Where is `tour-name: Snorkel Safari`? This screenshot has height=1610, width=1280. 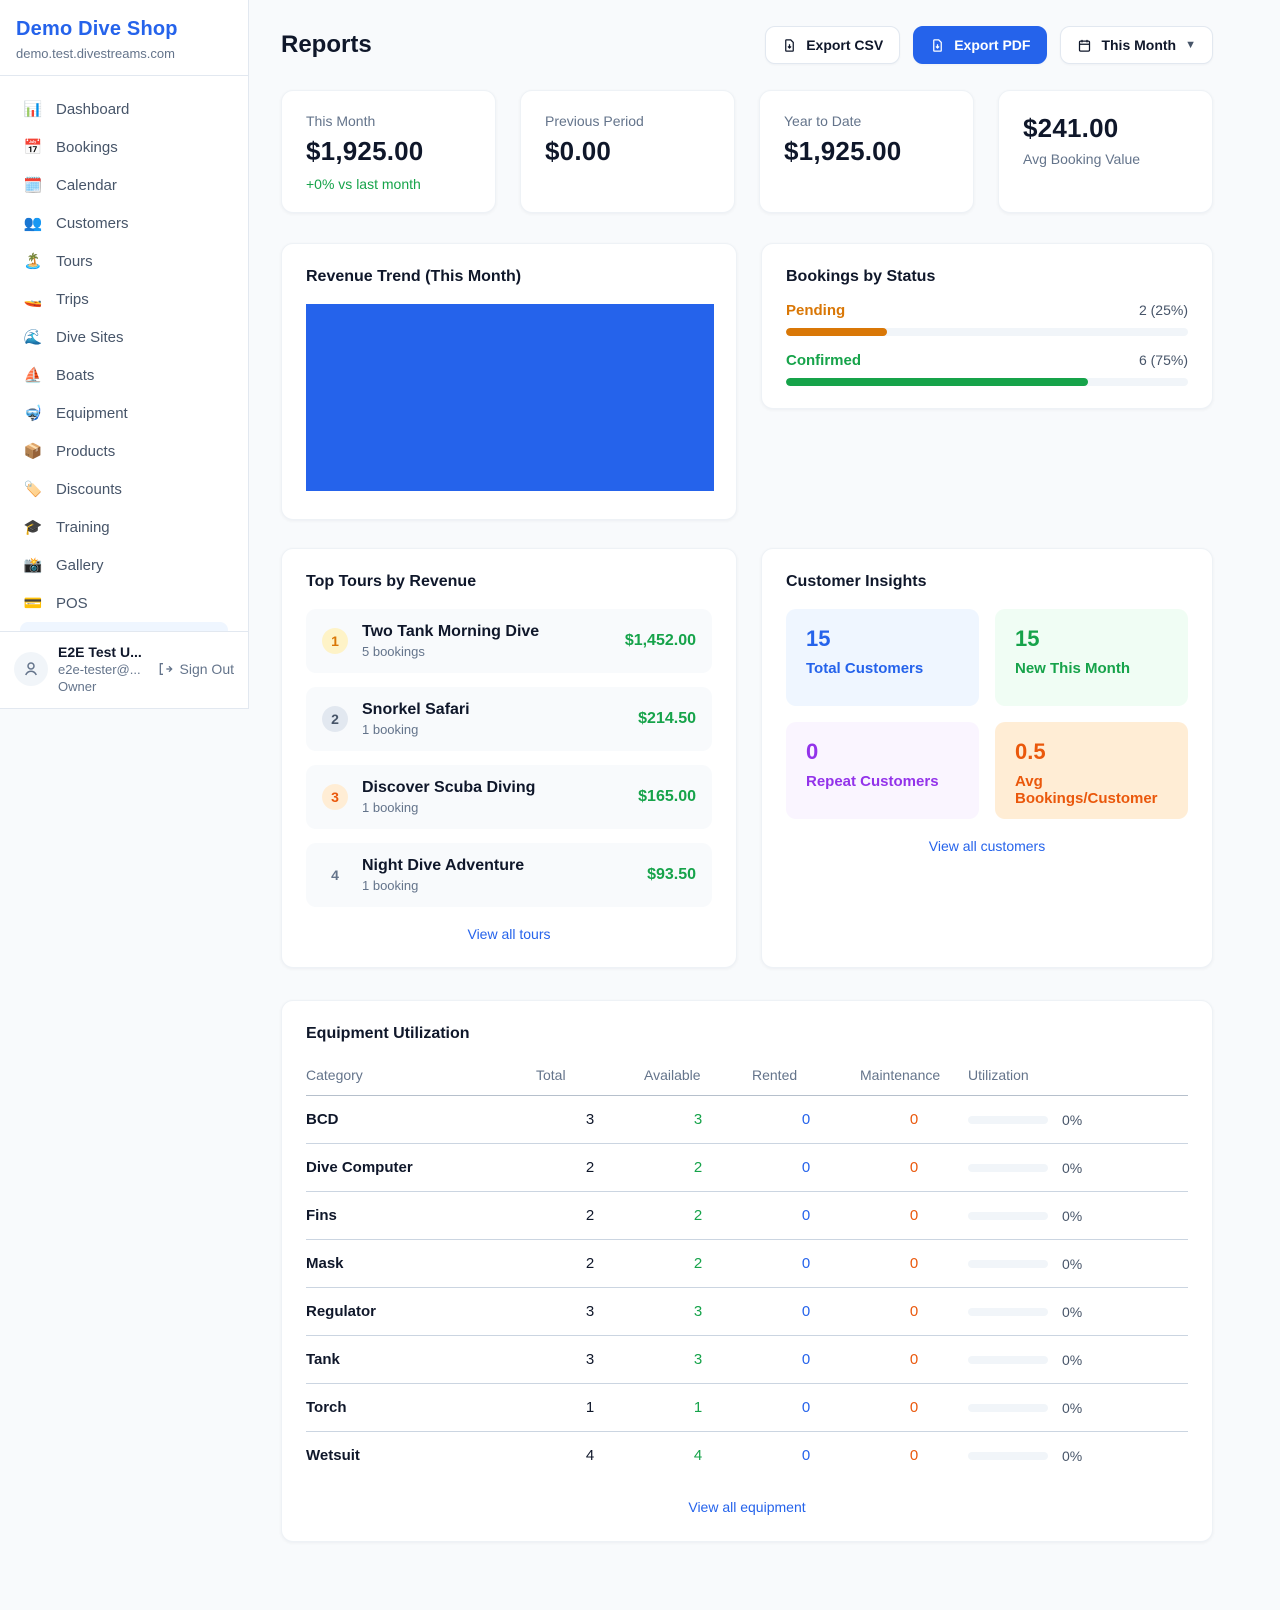
tour-name: Snorkel Safari is located at coordinates (416, 709).